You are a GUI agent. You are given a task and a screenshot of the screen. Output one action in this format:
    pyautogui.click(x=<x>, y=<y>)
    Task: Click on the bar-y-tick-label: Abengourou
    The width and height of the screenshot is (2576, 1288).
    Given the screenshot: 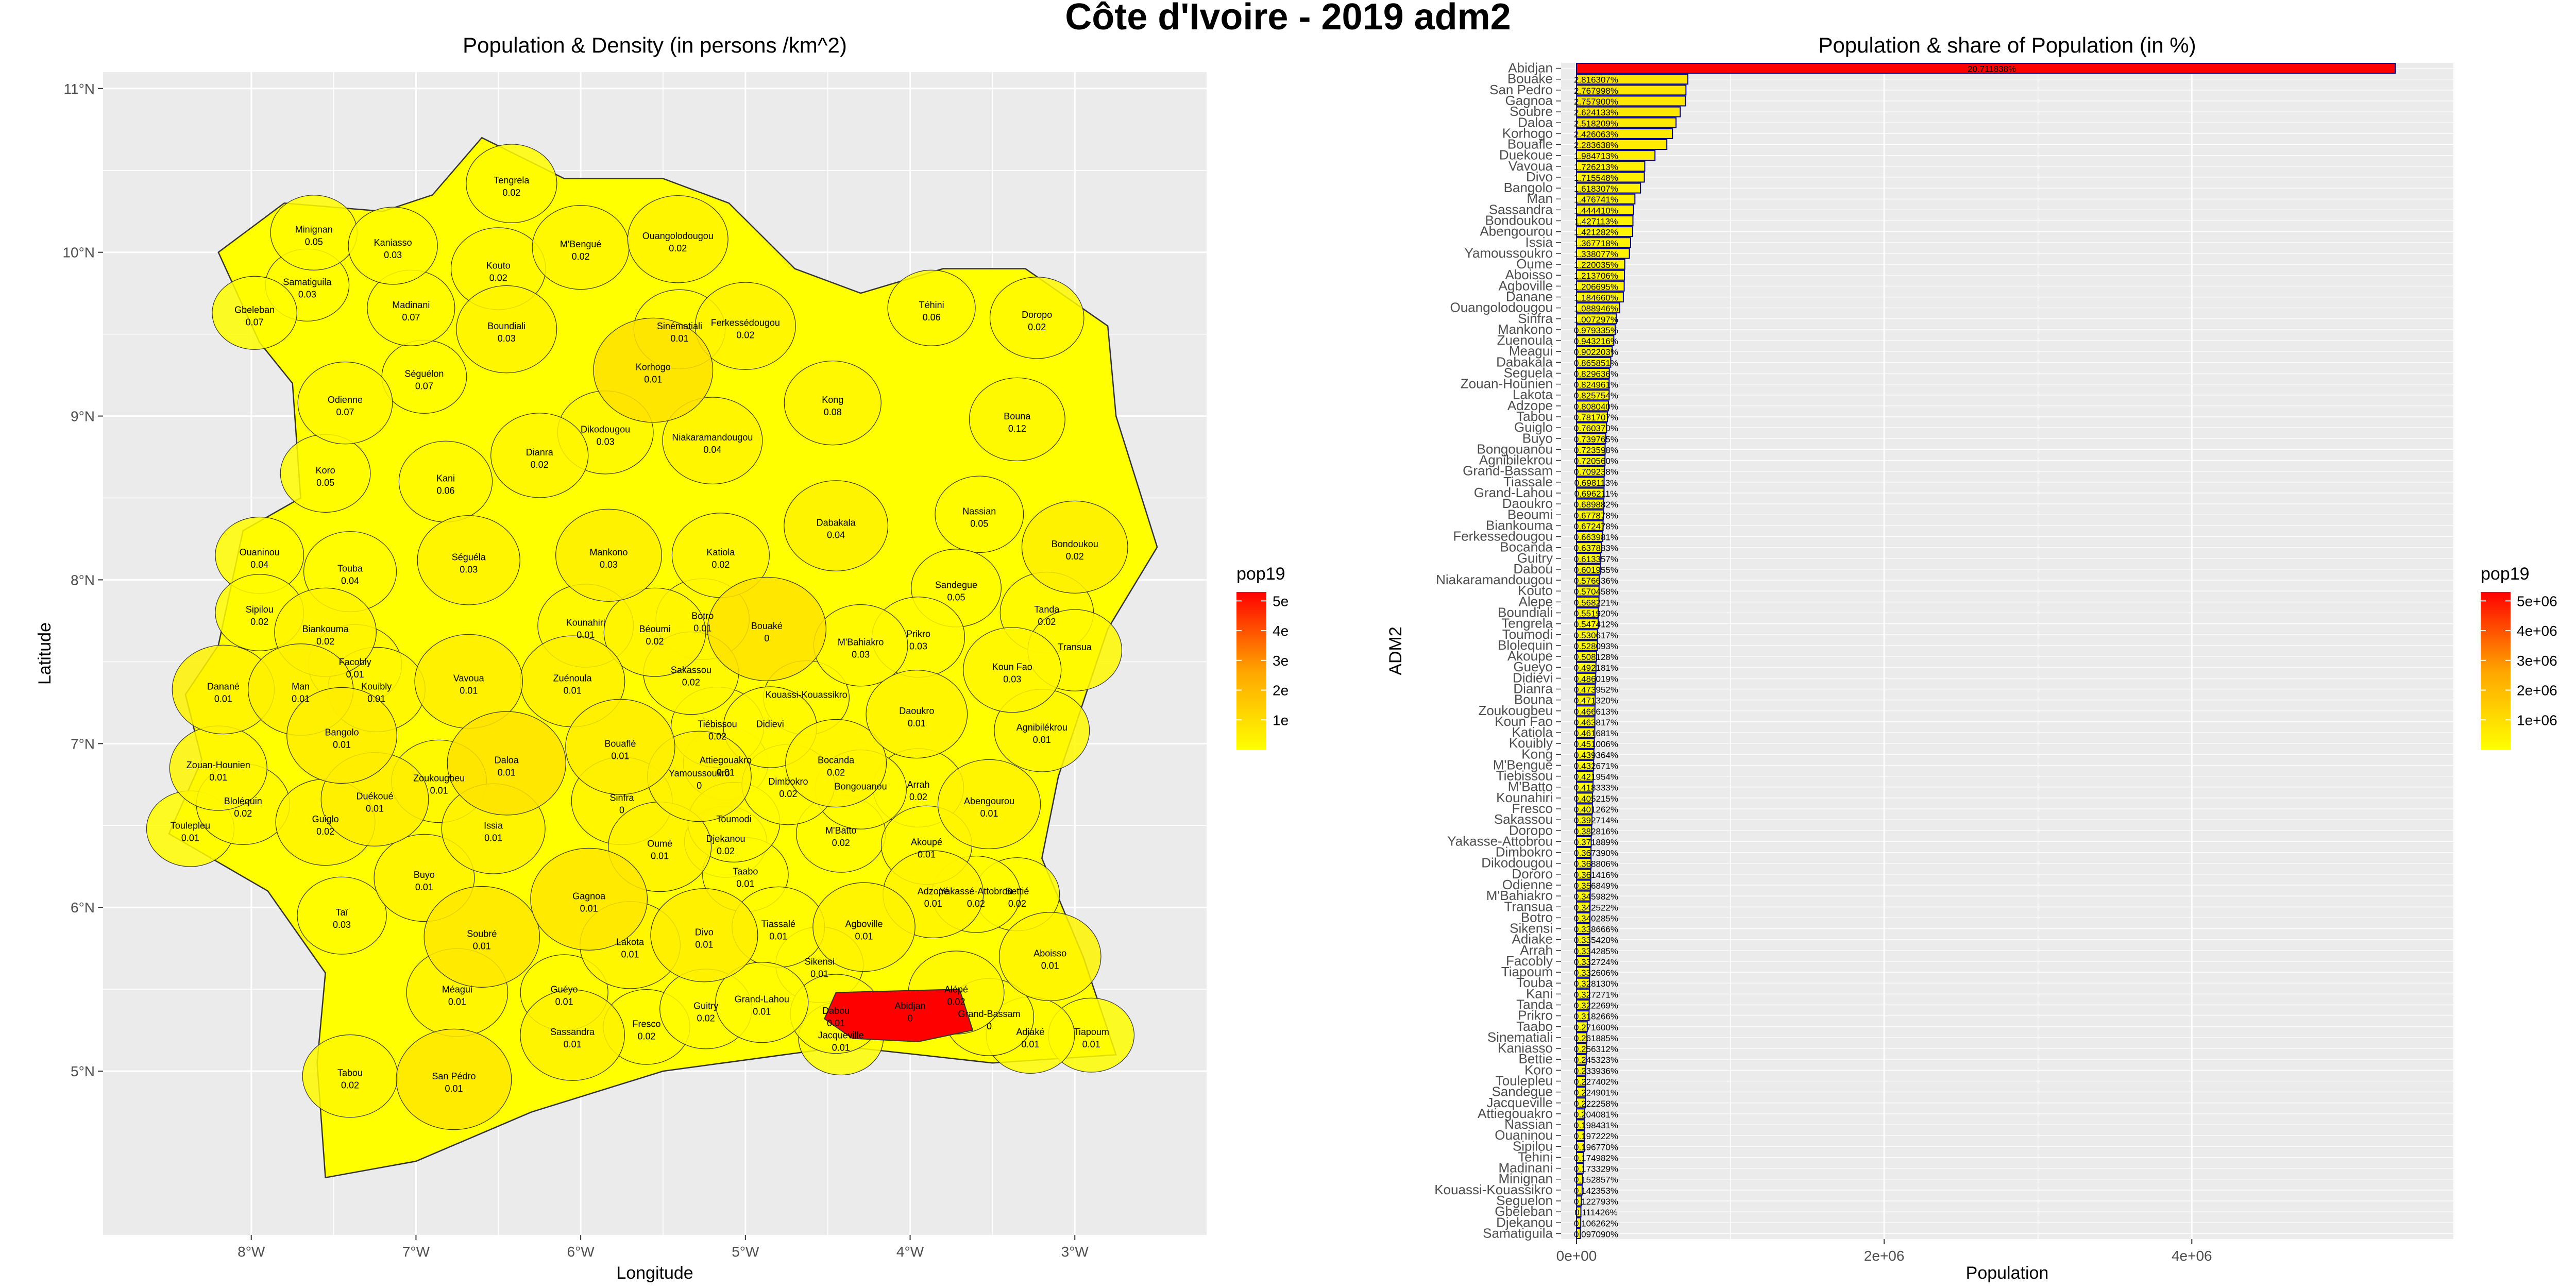 What is the action you would take?
    pyautogui.click(x=1517, y=231)
    